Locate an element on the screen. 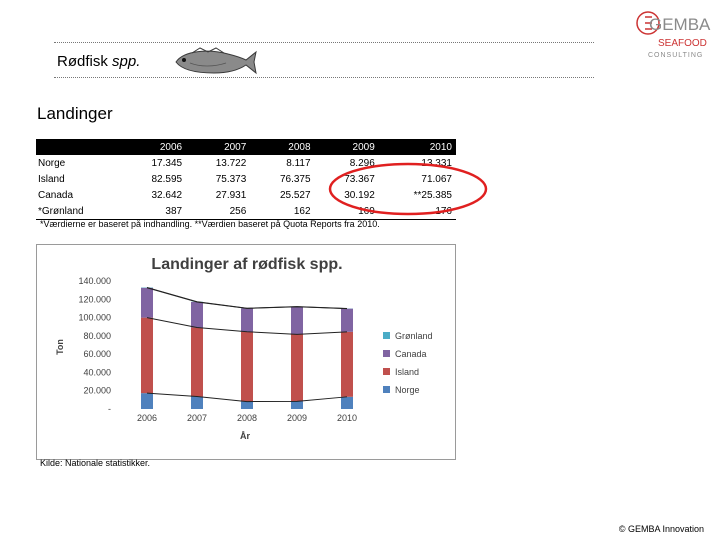 Image resolution: width=720 pixels, height=540 pixels. fish-illustration-icon is located at coordinates (216, 61).